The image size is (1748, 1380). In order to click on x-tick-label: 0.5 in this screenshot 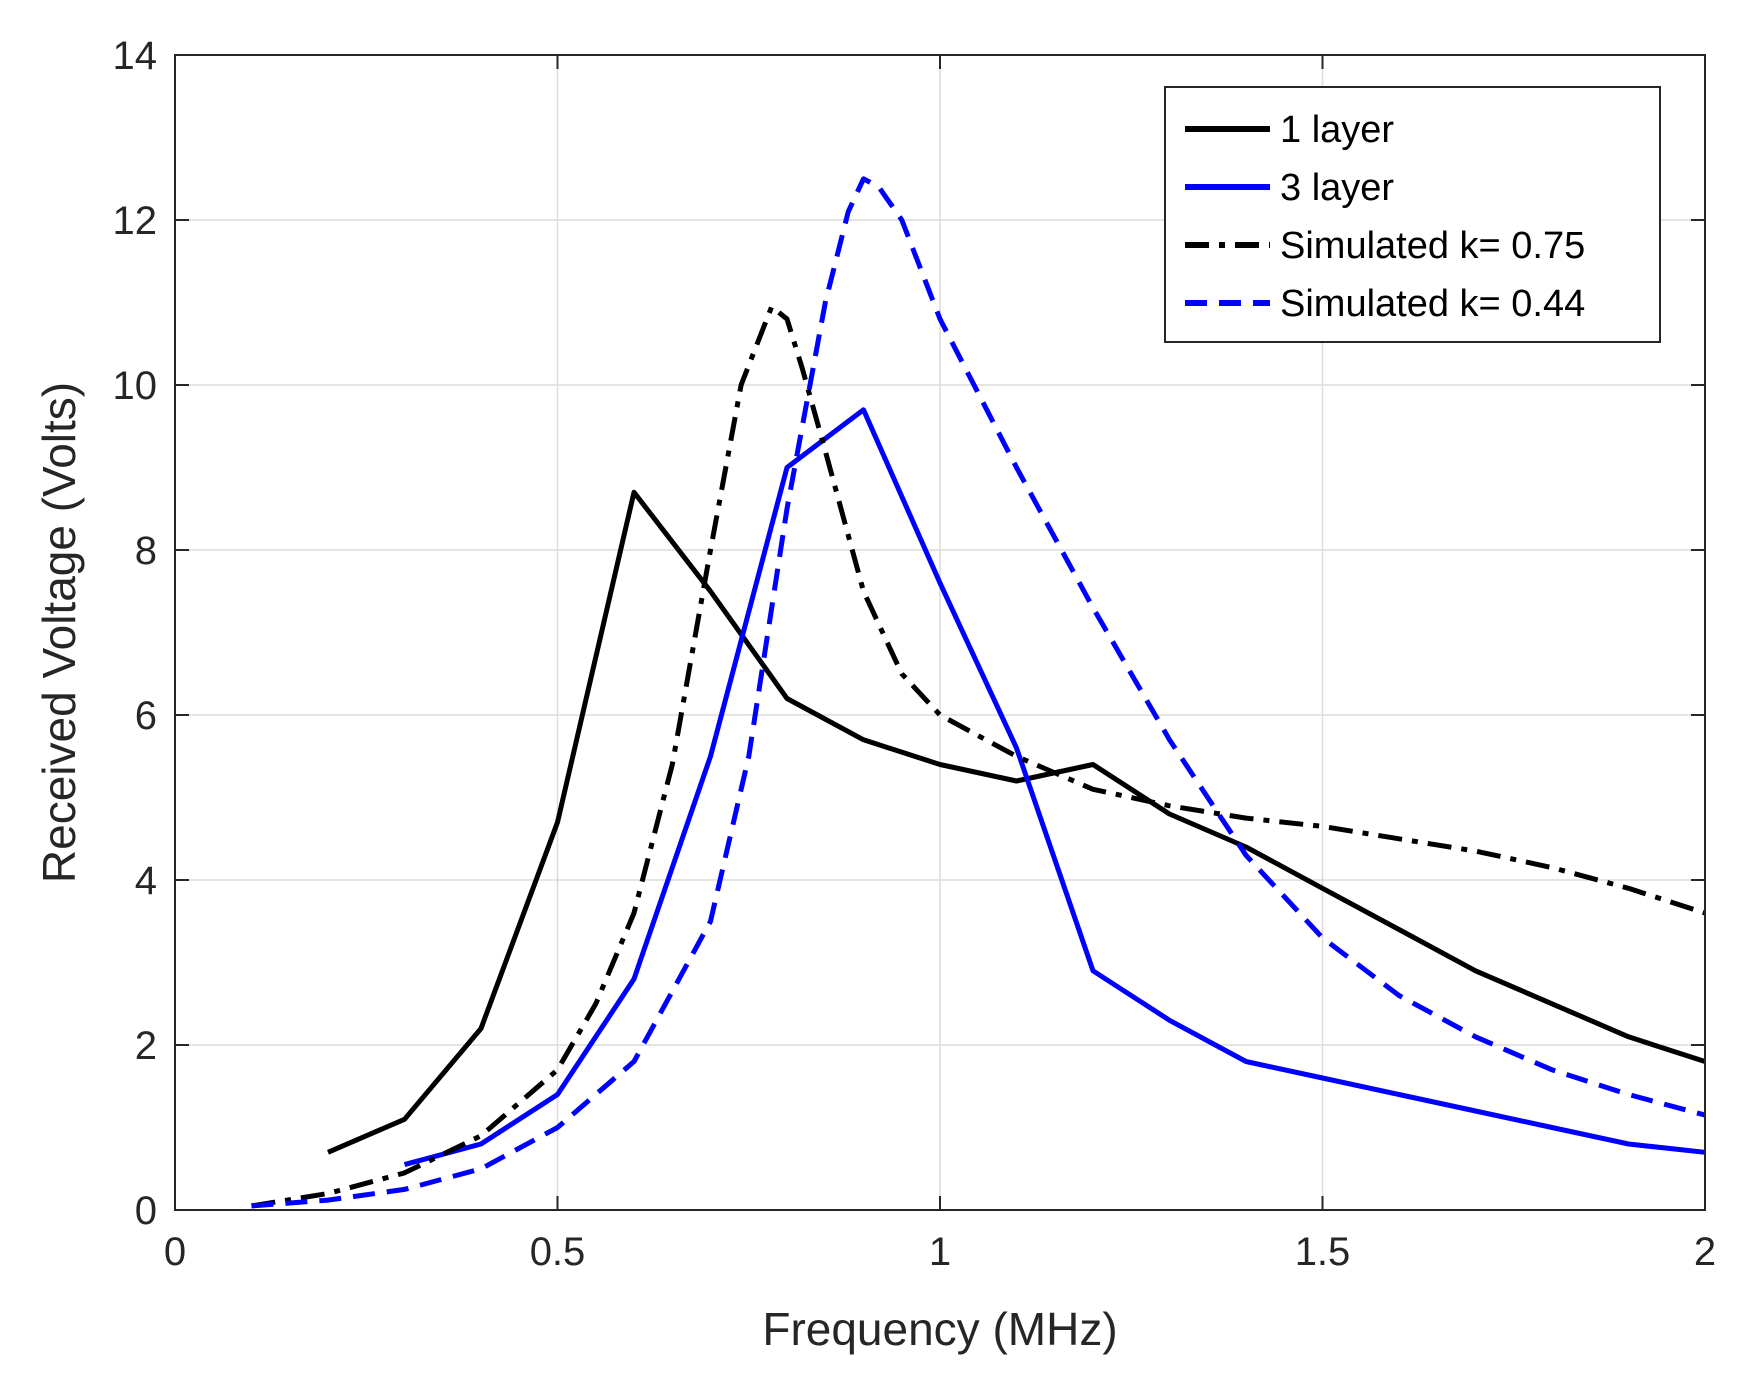, I will do `click(558, 1252)`.